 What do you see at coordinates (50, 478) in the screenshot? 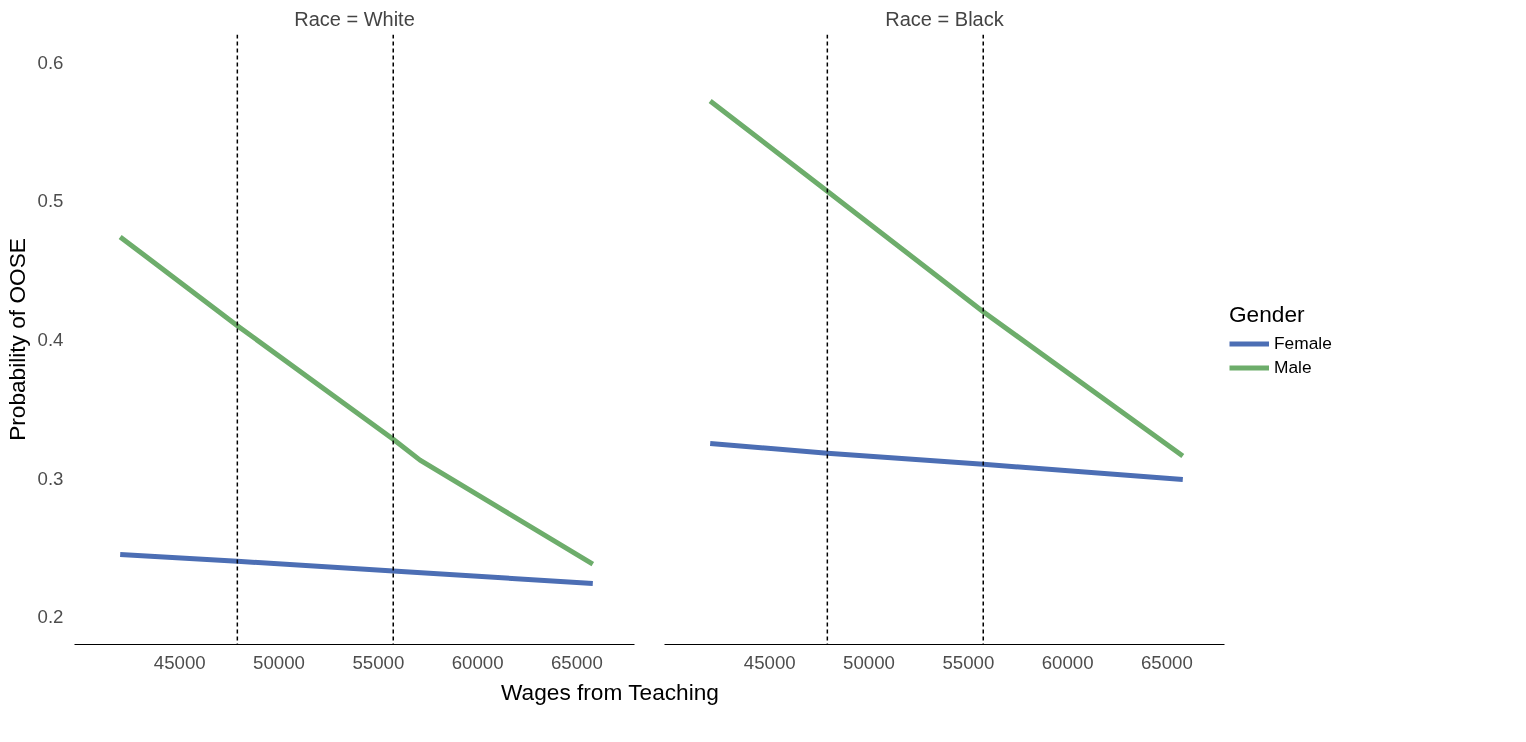
I see `y-tick-label: 0.3` at bounding box center [50, 478].